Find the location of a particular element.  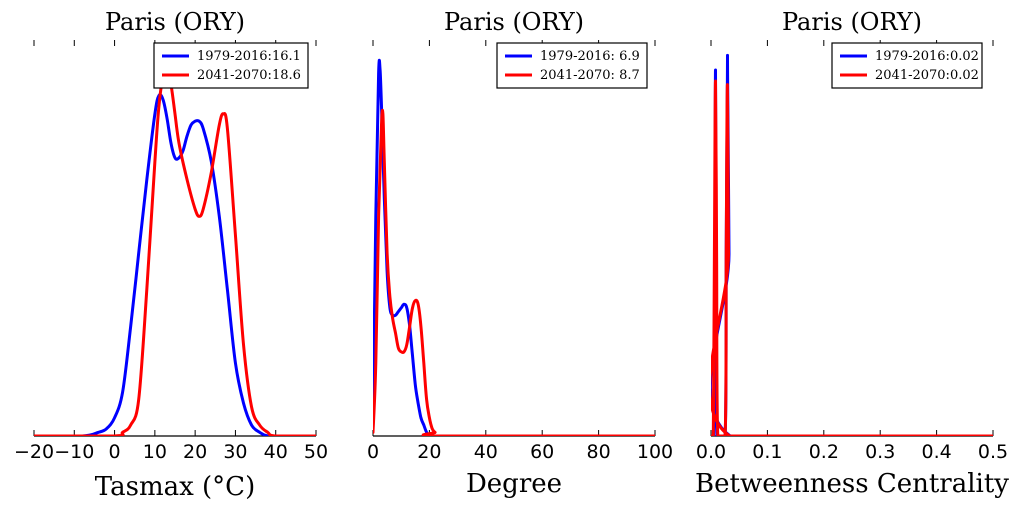

x-tick-label: 10 is located at coordinates (155, 452).